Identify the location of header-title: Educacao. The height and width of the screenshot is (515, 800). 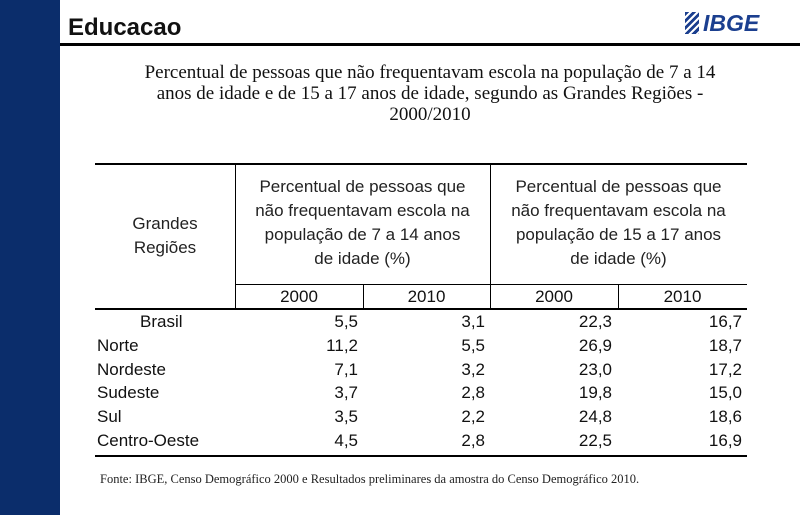
(125, 27).